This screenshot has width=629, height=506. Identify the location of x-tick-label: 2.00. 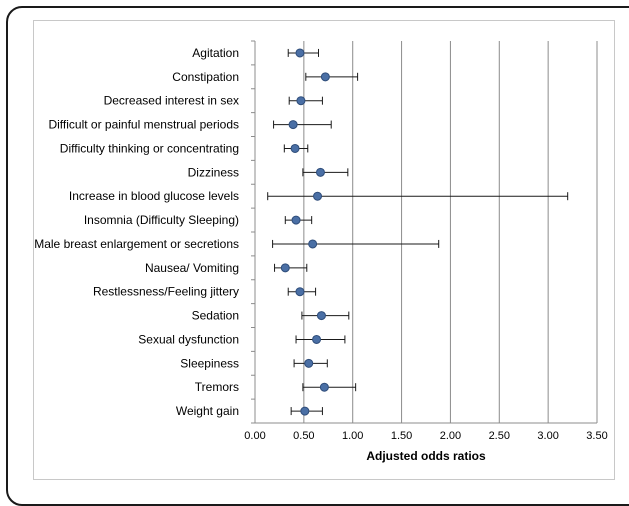
(450, 436).